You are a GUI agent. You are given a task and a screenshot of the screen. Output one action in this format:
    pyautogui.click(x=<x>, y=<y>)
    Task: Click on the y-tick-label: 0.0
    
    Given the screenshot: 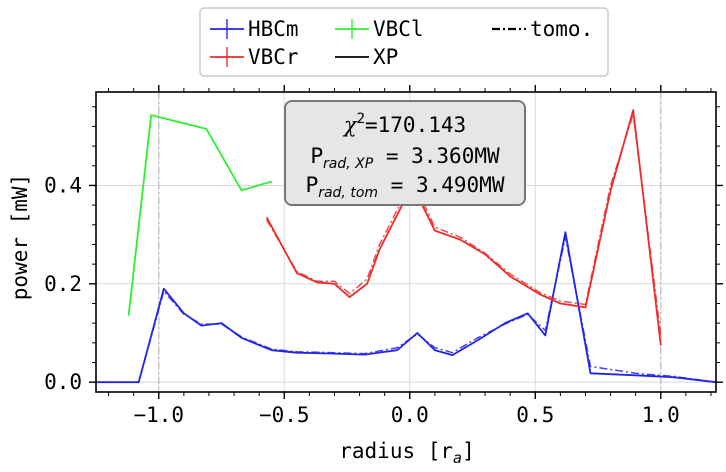 What is the action you would take?
    pyautogui.click(x=63, y=382)
    